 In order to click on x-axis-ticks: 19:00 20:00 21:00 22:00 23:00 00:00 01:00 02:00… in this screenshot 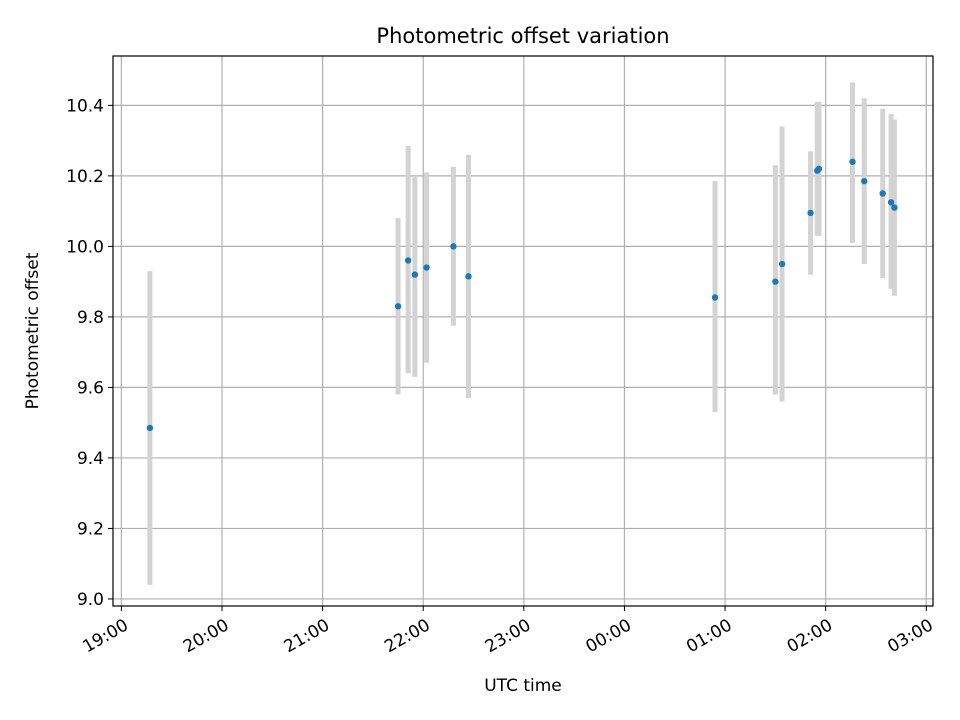, I will do `click(508, 631)`.